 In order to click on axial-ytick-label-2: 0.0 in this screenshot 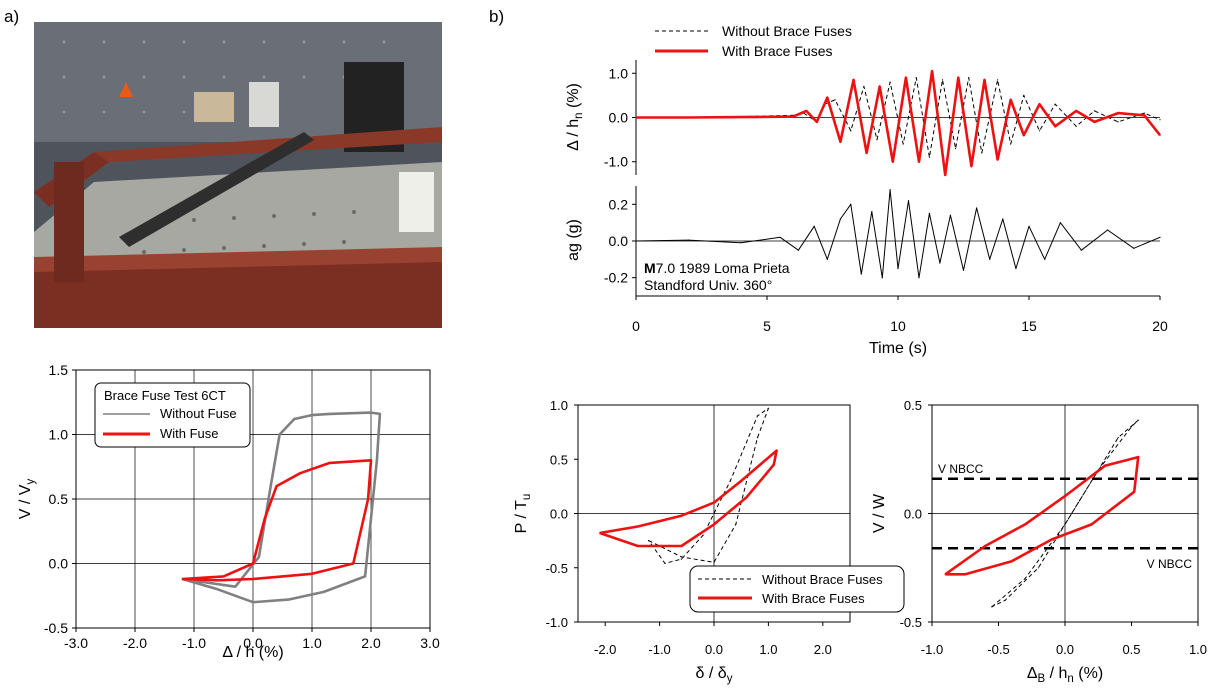, I will do `click(559, 514)`.